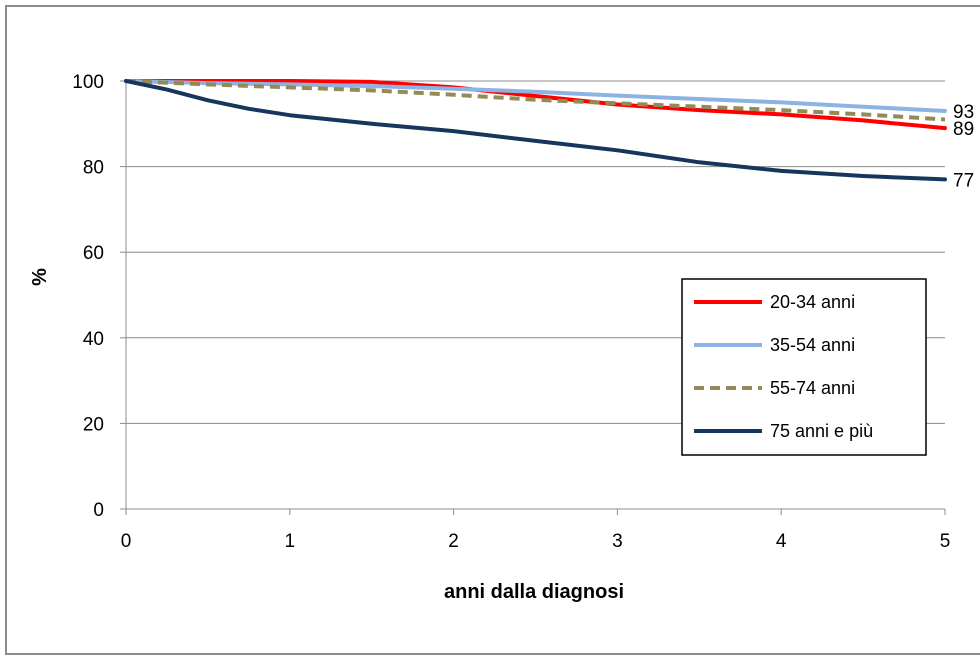 Image resolution: width=980 pixels, height=655 pixels. I want to click on legend-box, so click(804, 367).